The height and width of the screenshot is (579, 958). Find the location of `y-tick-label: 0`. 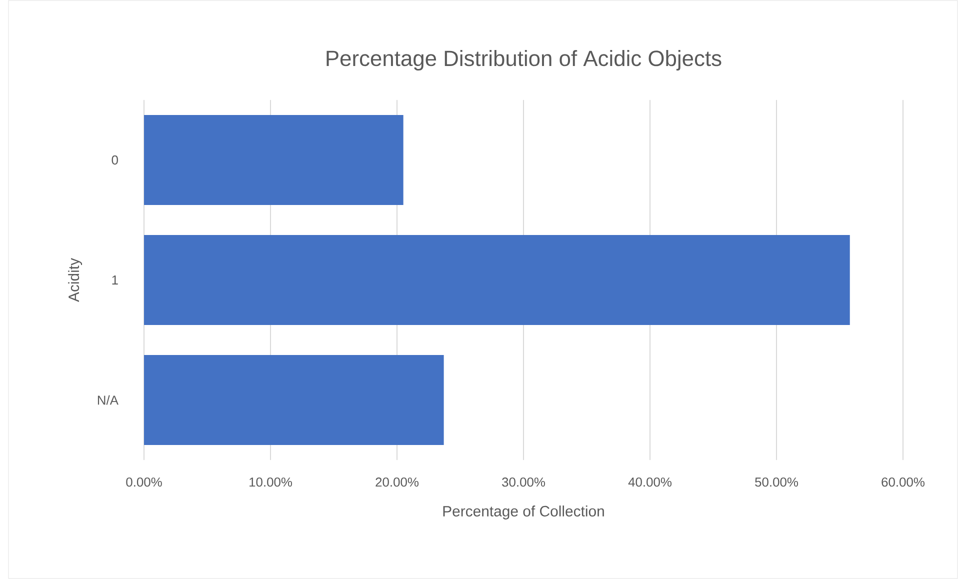

y-tick-label: 0 is located at coordinates (115, 160).